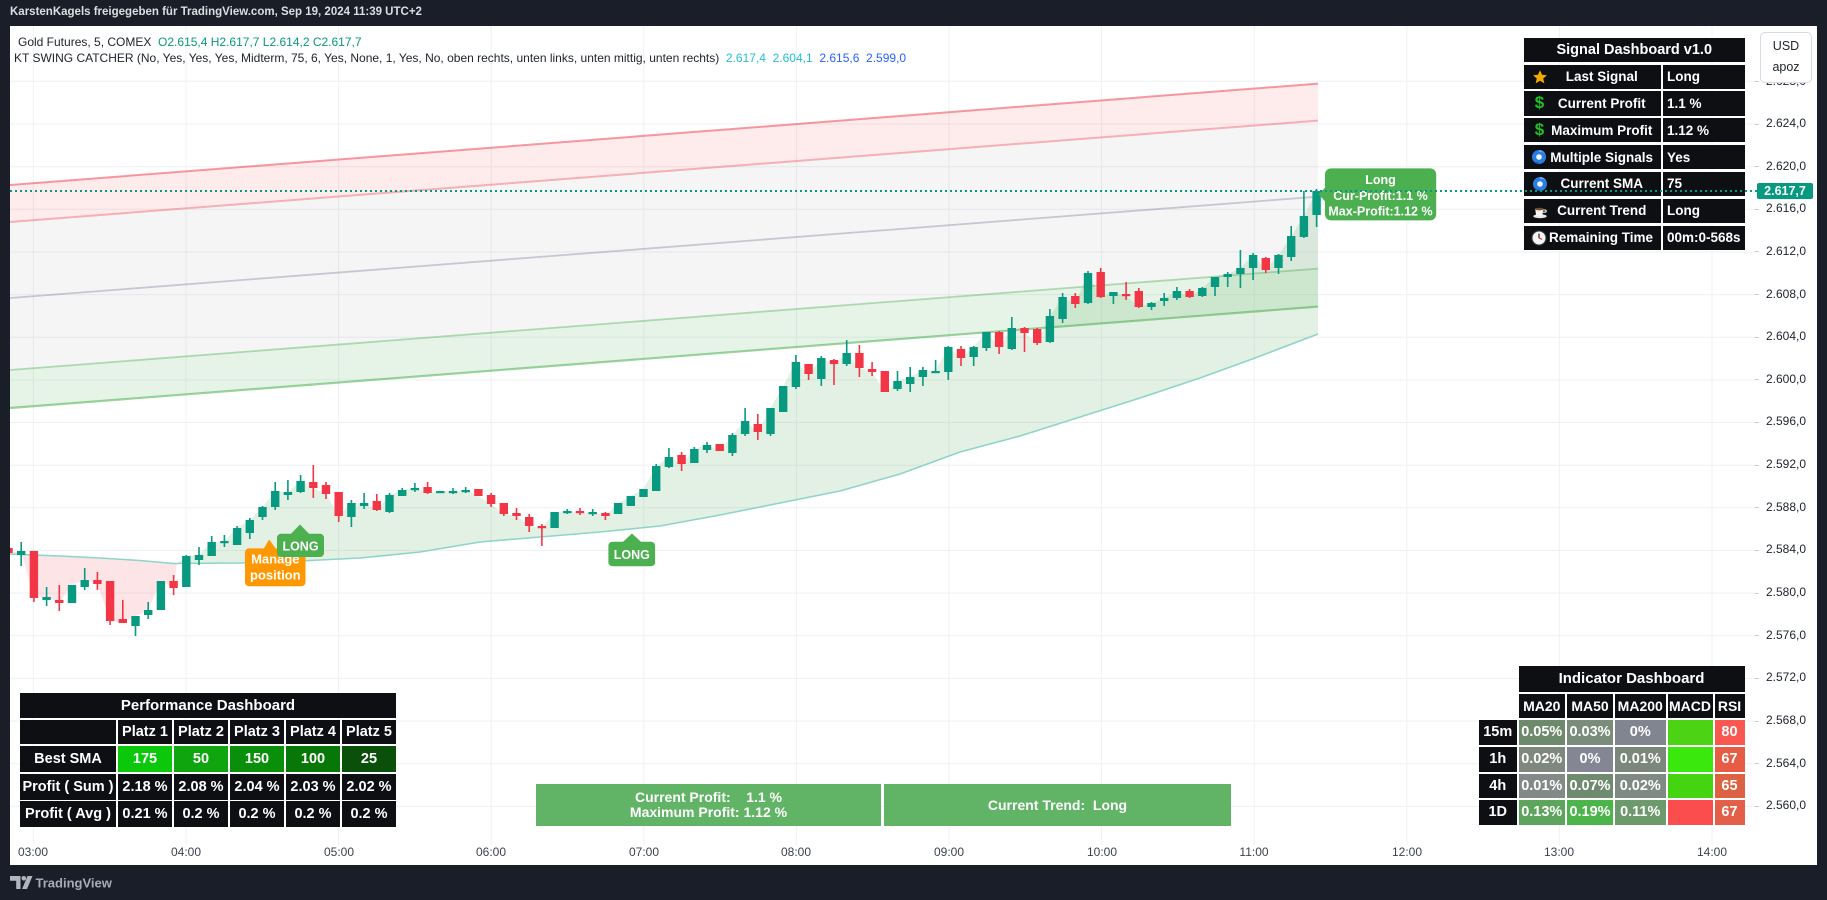 The image size is (1827, 900). What do you see at coordinates (1380, 212) in the screenshot?
I see `svg-text: Max-Profit:1.12 %` at bounding box center [1380, 212].